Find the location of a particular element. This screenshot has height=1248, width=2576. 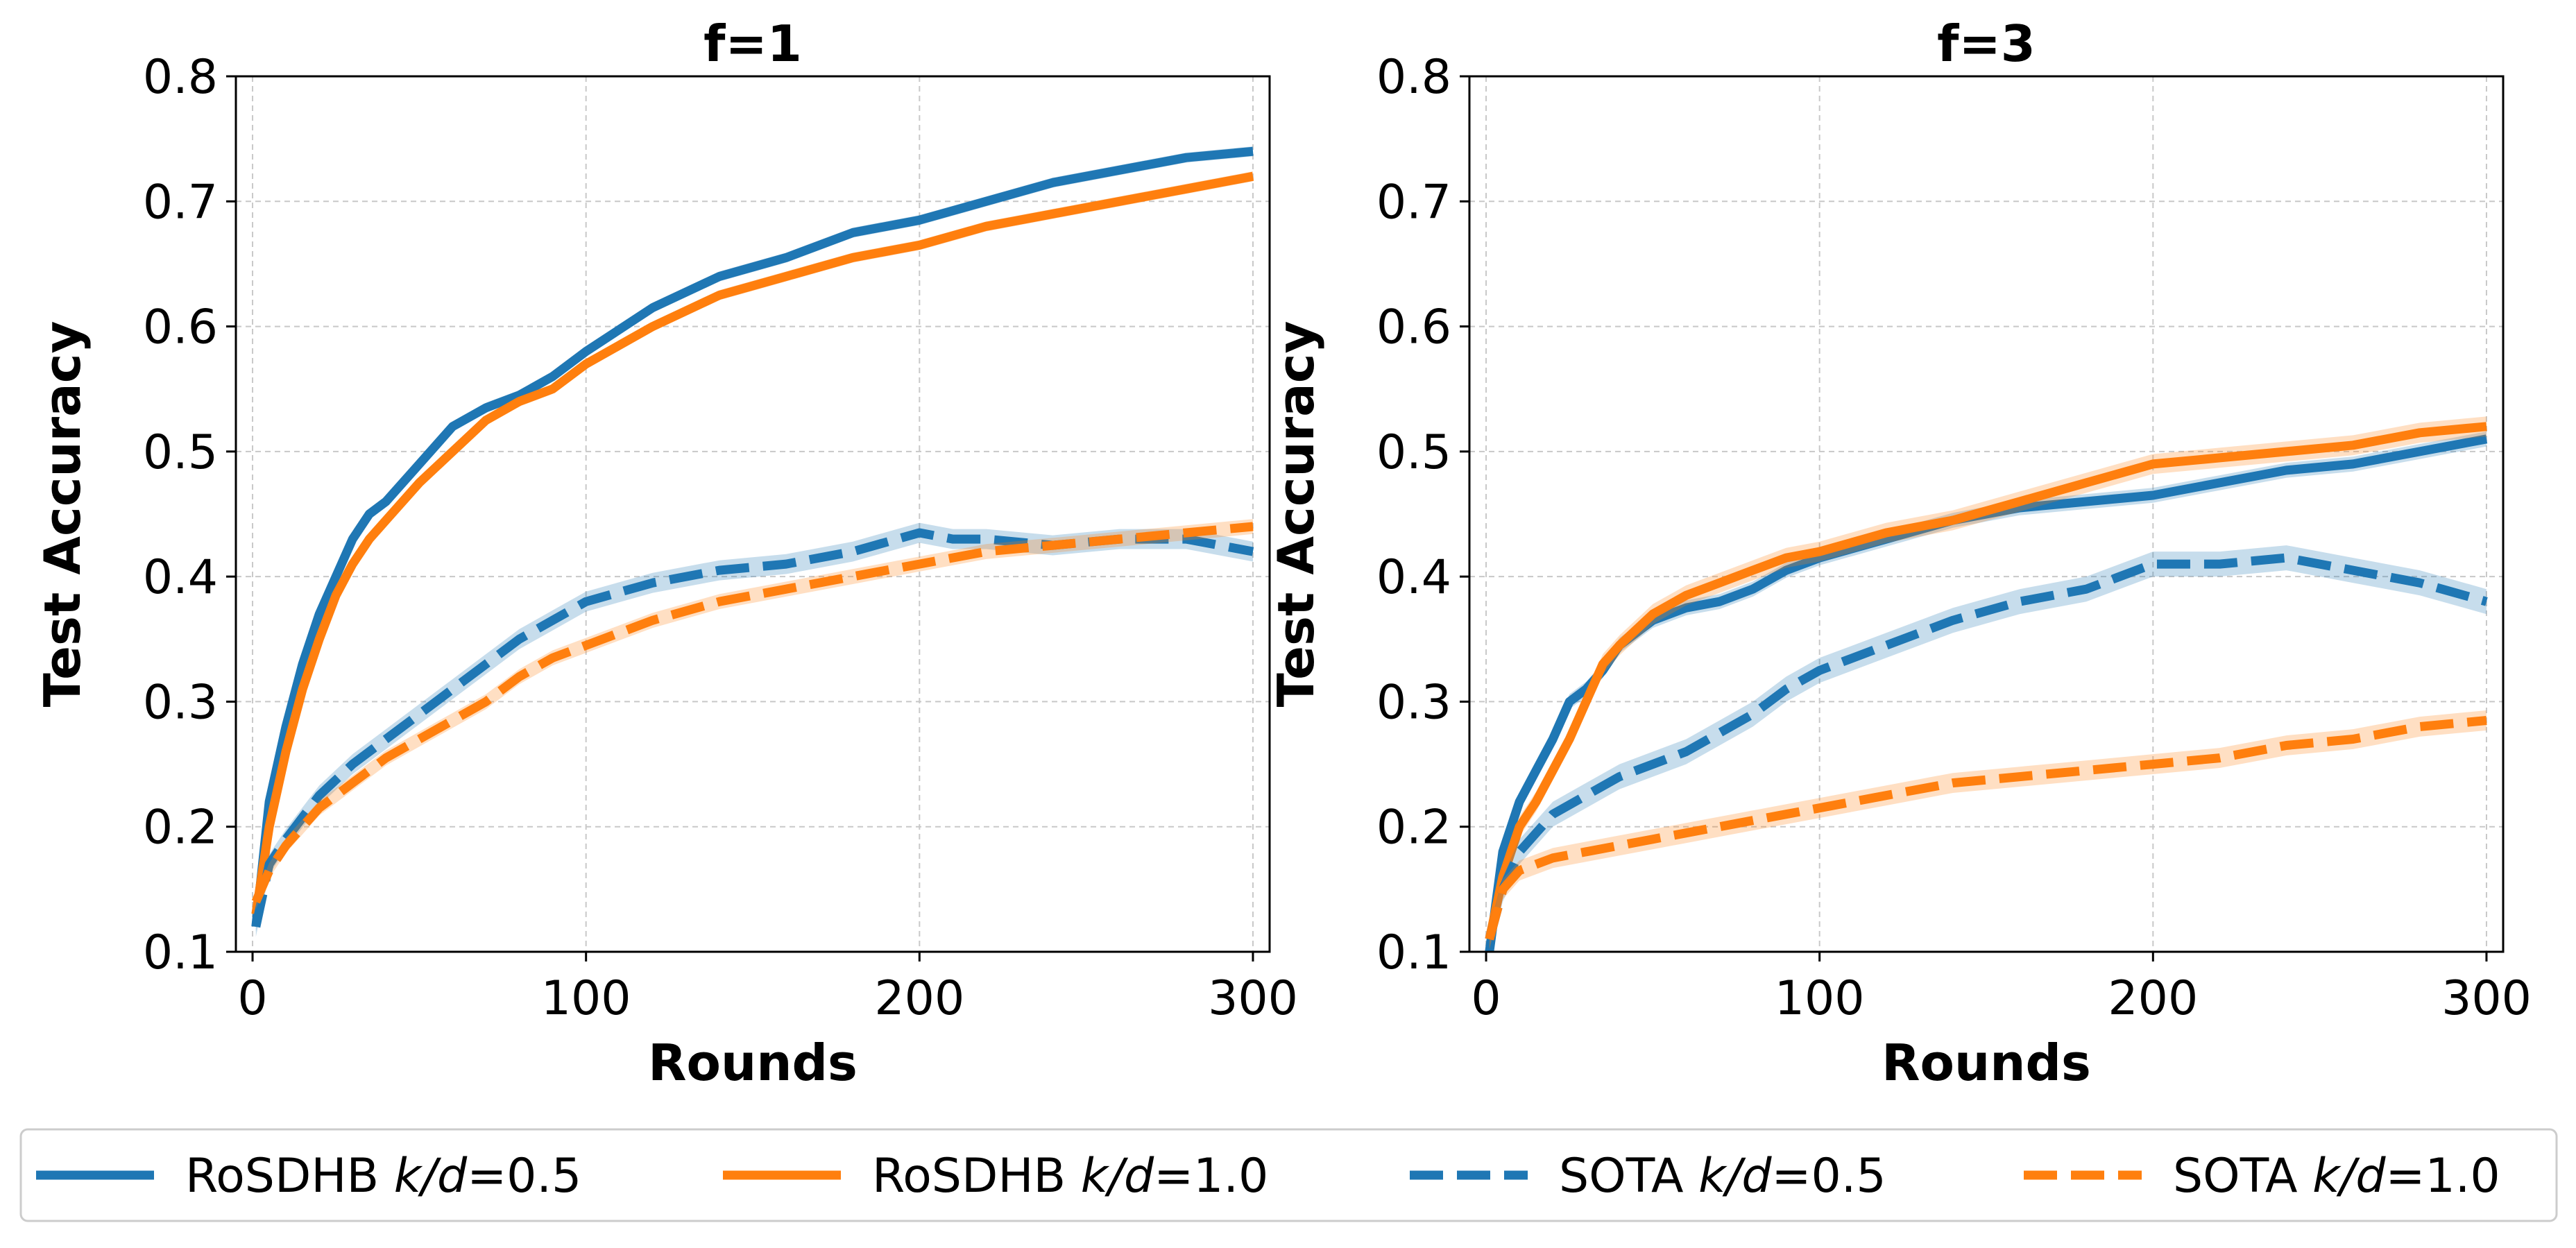

legend-label: SOTA k/d=1.0 is located at coordinates (2336, 1176).